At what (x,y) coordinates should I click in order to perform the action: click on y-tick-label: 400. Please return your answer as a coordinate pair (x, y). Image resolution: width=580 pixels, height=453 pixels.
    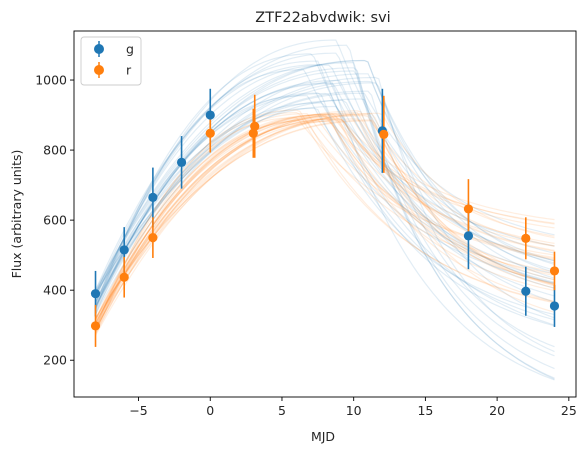
    Looking at the image, I should click on (55, 290).